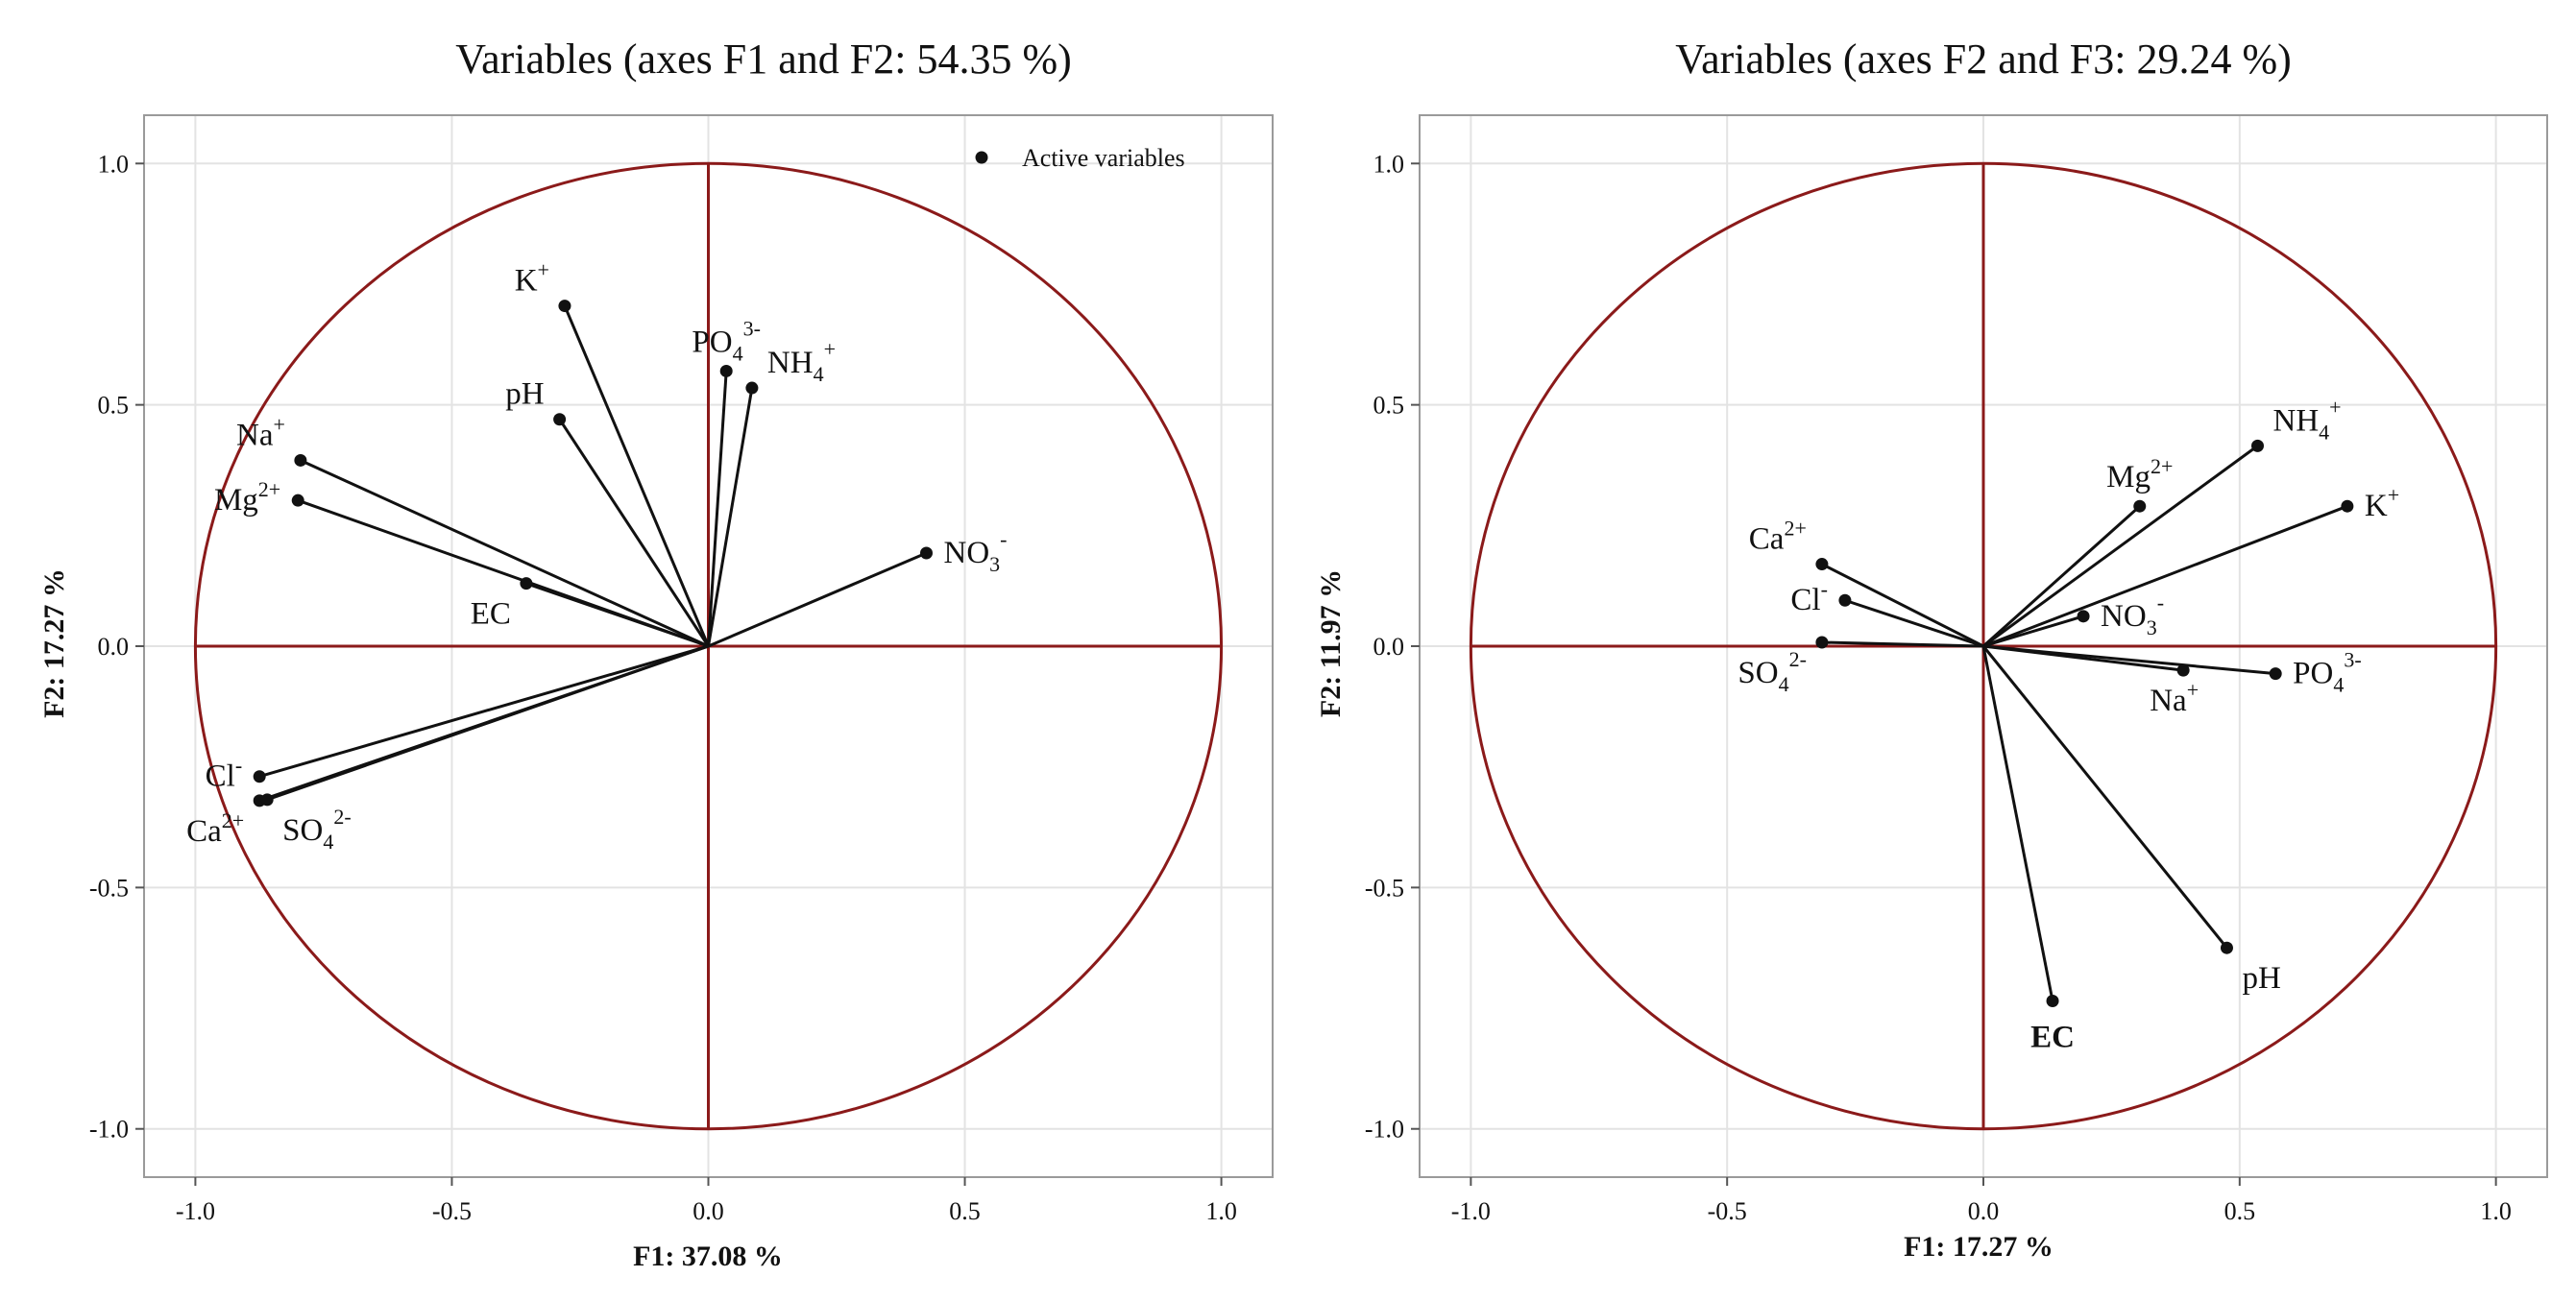 The width and height of the screenshot is (2576, 1301). Describe the element at coordinates (1384, 888) in the screenshot. I see `chart-2-ytick-label-1: -0.5` at that location.